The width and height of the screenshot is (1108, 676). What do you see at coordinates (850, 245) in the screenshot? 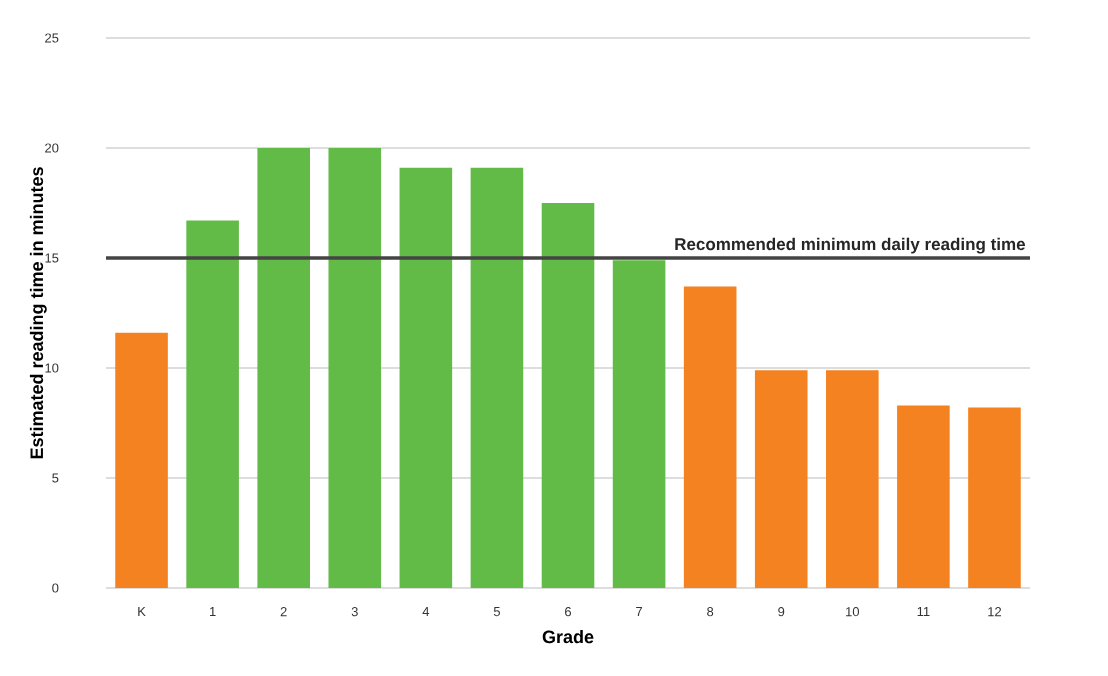
I see `ref-line-label: Recommended minimum daily reading time` at bounding box center [850, 245].